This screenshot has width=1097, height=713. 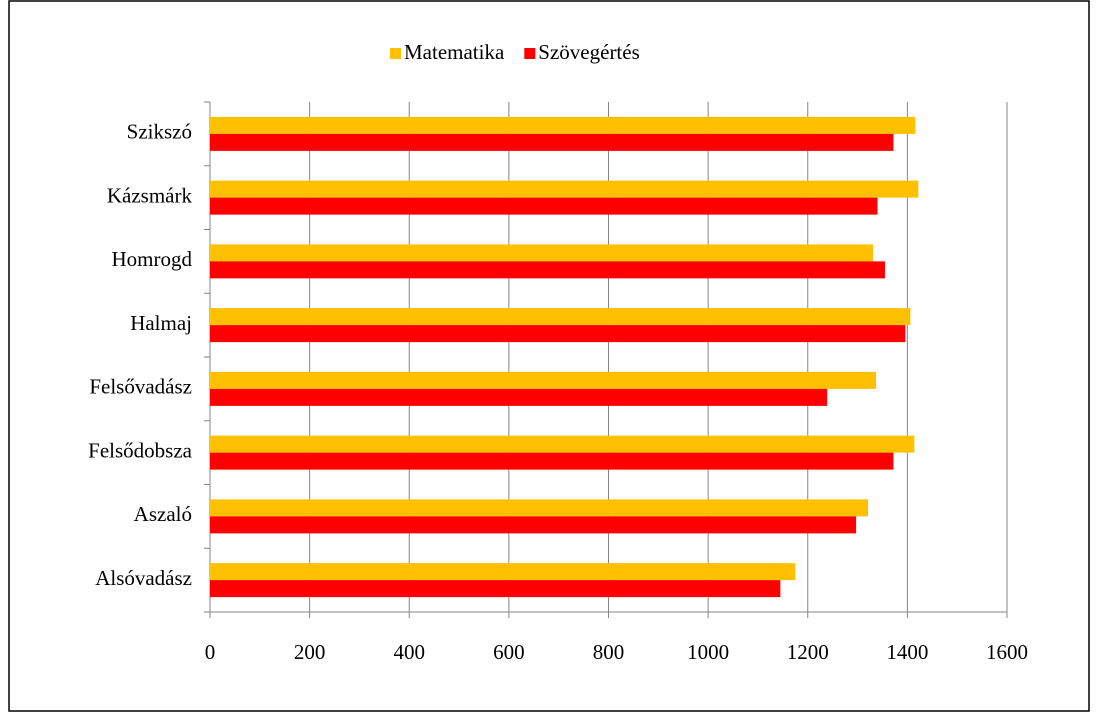 I want to click on x-tick-label: 400, so click(x=410, y=652).